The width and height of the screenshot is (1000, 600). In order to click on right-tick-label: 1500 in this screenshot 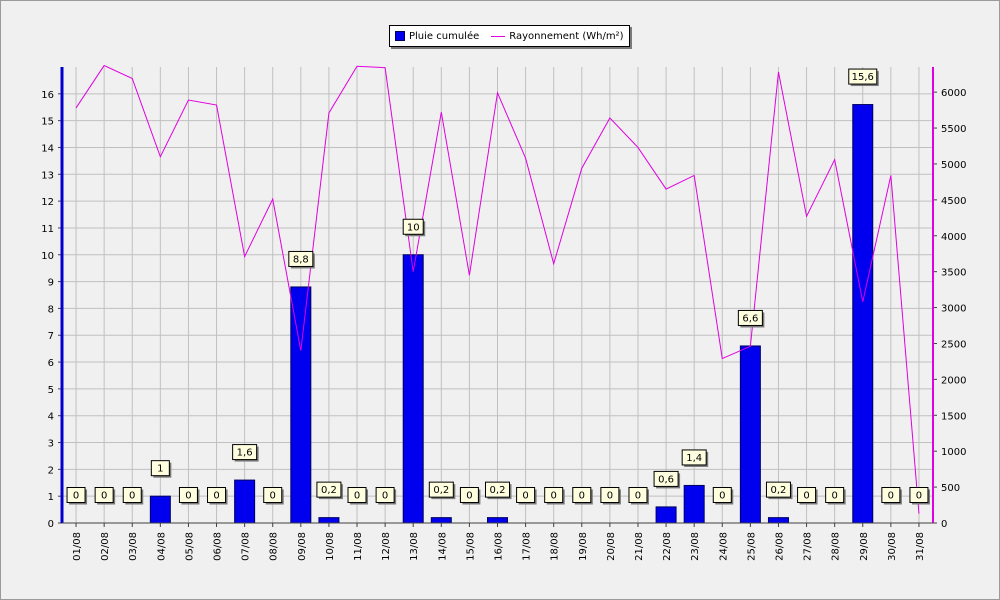, I will do `click(953, 416)`.